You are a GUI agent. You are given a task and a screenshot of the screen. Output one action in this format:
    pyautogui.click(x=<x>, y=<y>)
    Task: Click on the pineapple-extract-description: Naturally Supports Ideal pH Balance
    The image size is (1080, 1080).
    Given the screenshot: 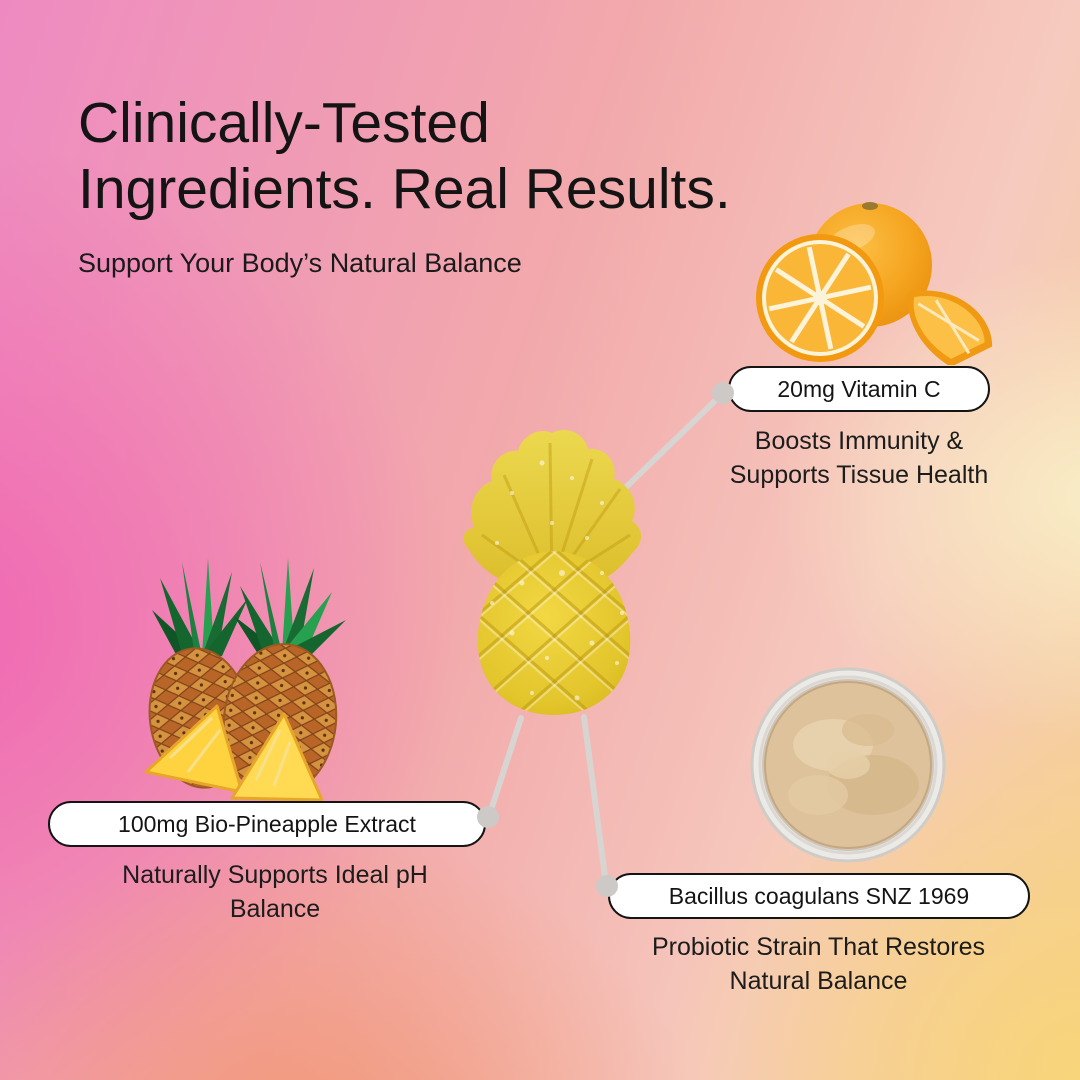 What is the action you would take?
    pyautogui.click(x=275, y=892)
    